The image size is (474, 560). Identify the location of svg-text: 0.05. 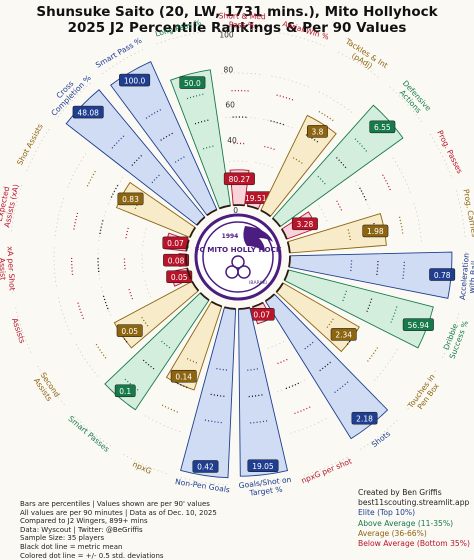
(179, 277).